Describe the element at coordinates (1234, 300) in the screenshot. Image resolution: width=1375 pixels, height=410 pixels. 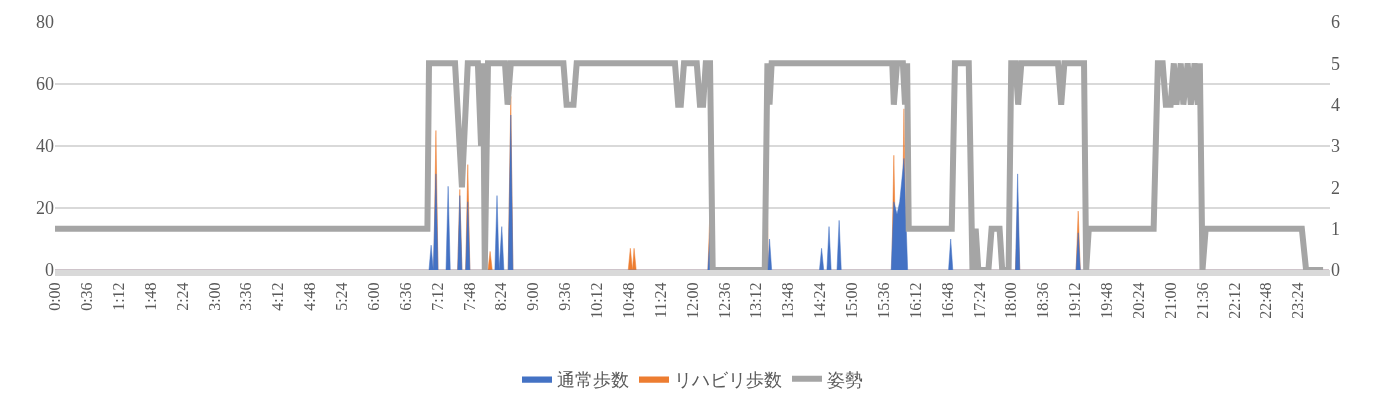
I see `x-tick-label: 22:12` at that location.